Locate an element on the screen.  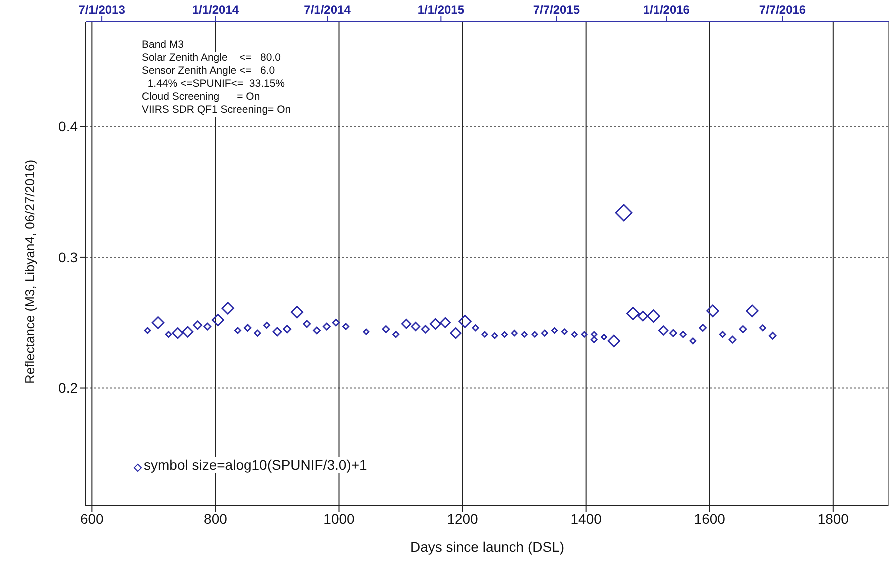
y-tick-label: 0.3 is located at coordinates (68, 257).